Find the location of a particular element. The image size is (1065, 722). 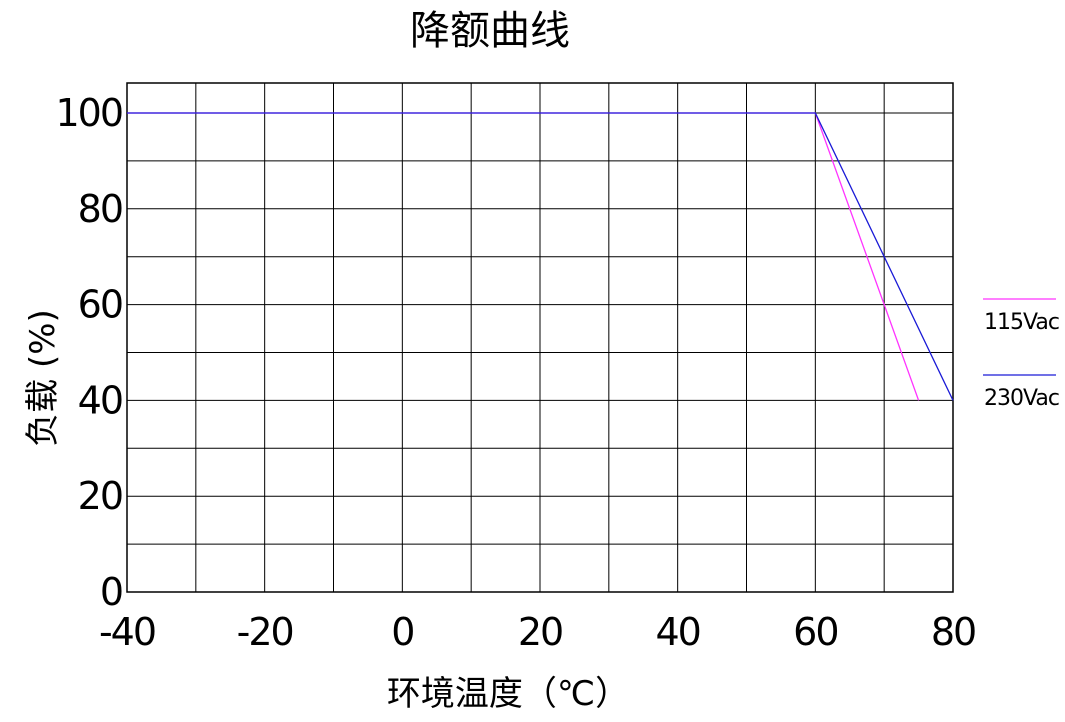

x-tick-label: 20 is located at coordinates (540, 632).